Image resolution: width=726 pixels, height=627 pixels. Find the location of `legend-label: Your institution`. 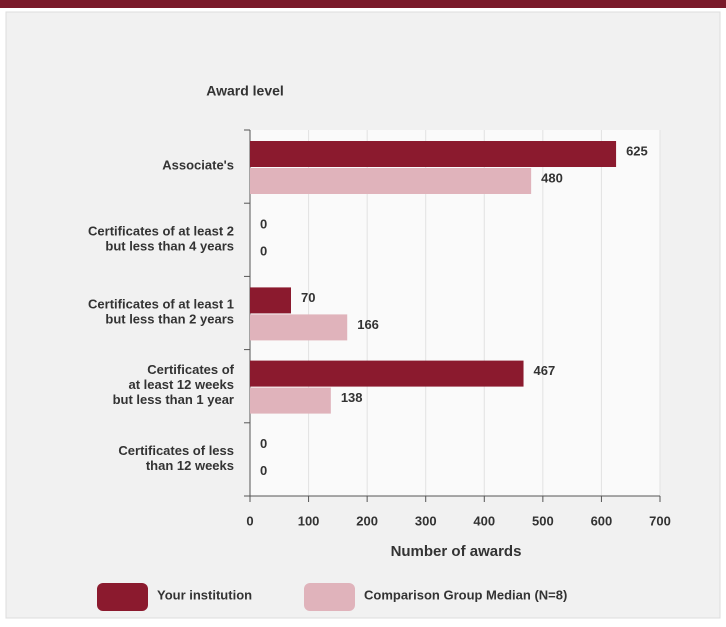

legend-label: Your institution is located at coordinates (204, 594).